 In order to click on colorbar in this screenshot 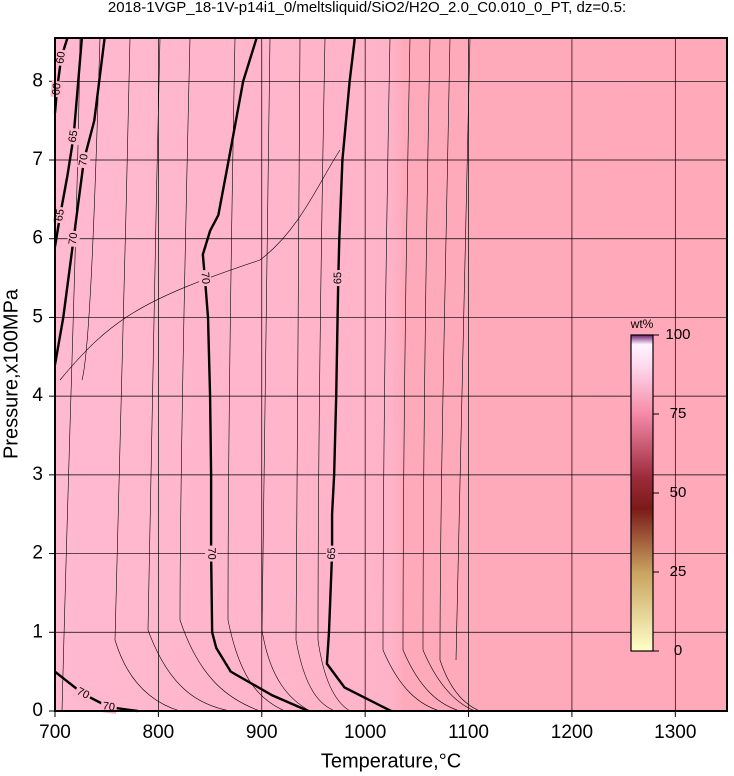, I will do `click(642, 493)`.